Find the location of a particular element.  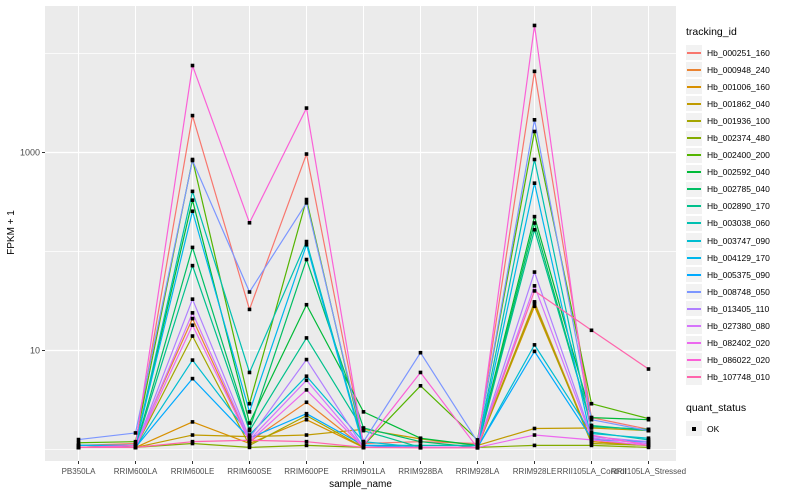

x-tick-label: RRIM600LE is located at coordinates (193, 471).